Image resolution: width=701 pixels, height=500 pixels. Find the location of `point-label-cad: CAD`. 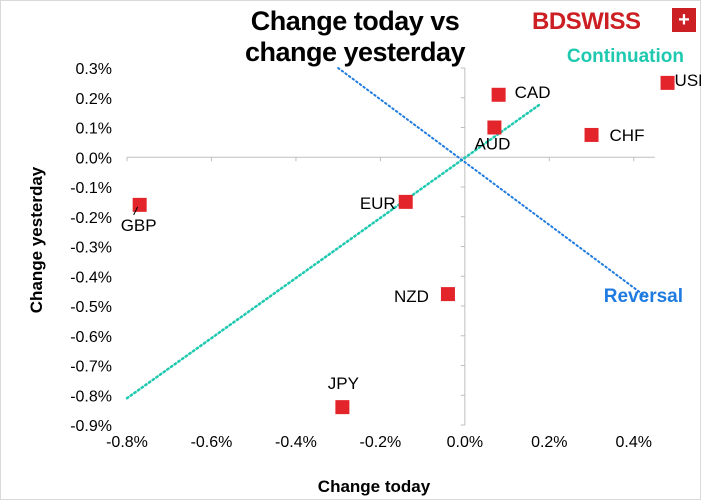

point-label-cad: CAD is located at coordinates (533, 92).